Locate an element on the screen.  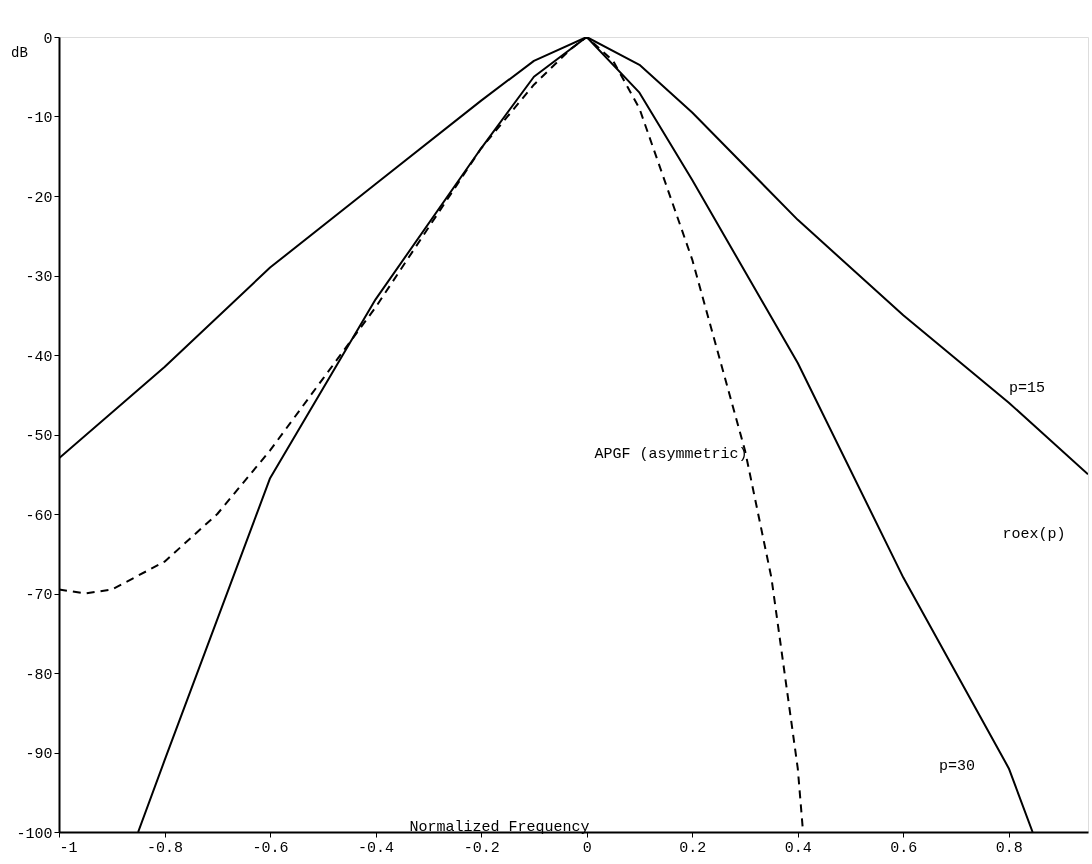
x-tick-label: 0.8 is located at coordinates (1009, 848).